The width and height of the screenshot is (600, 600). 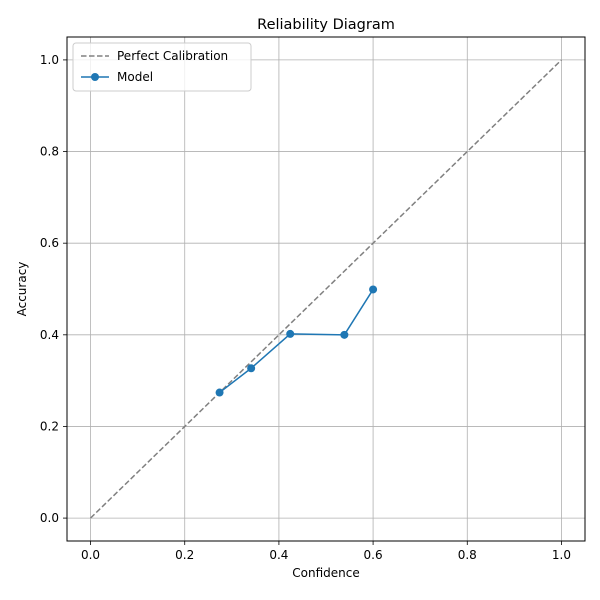 I want to click on x-tick-label: 1.0, so click(x=561, y=555).